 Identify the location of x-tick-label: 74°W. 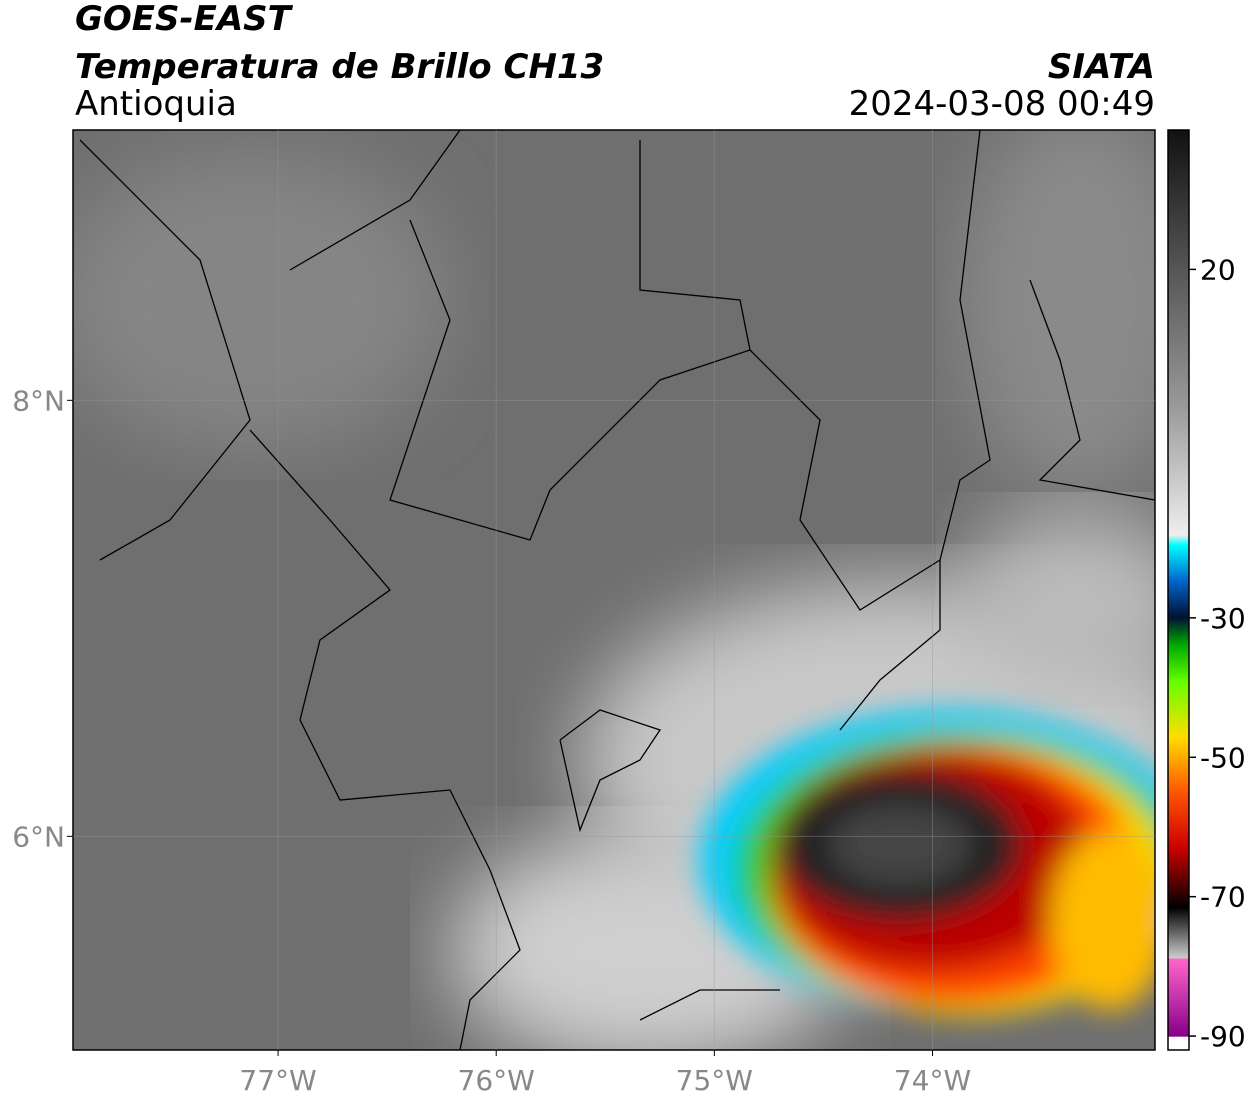
(932, 1080).